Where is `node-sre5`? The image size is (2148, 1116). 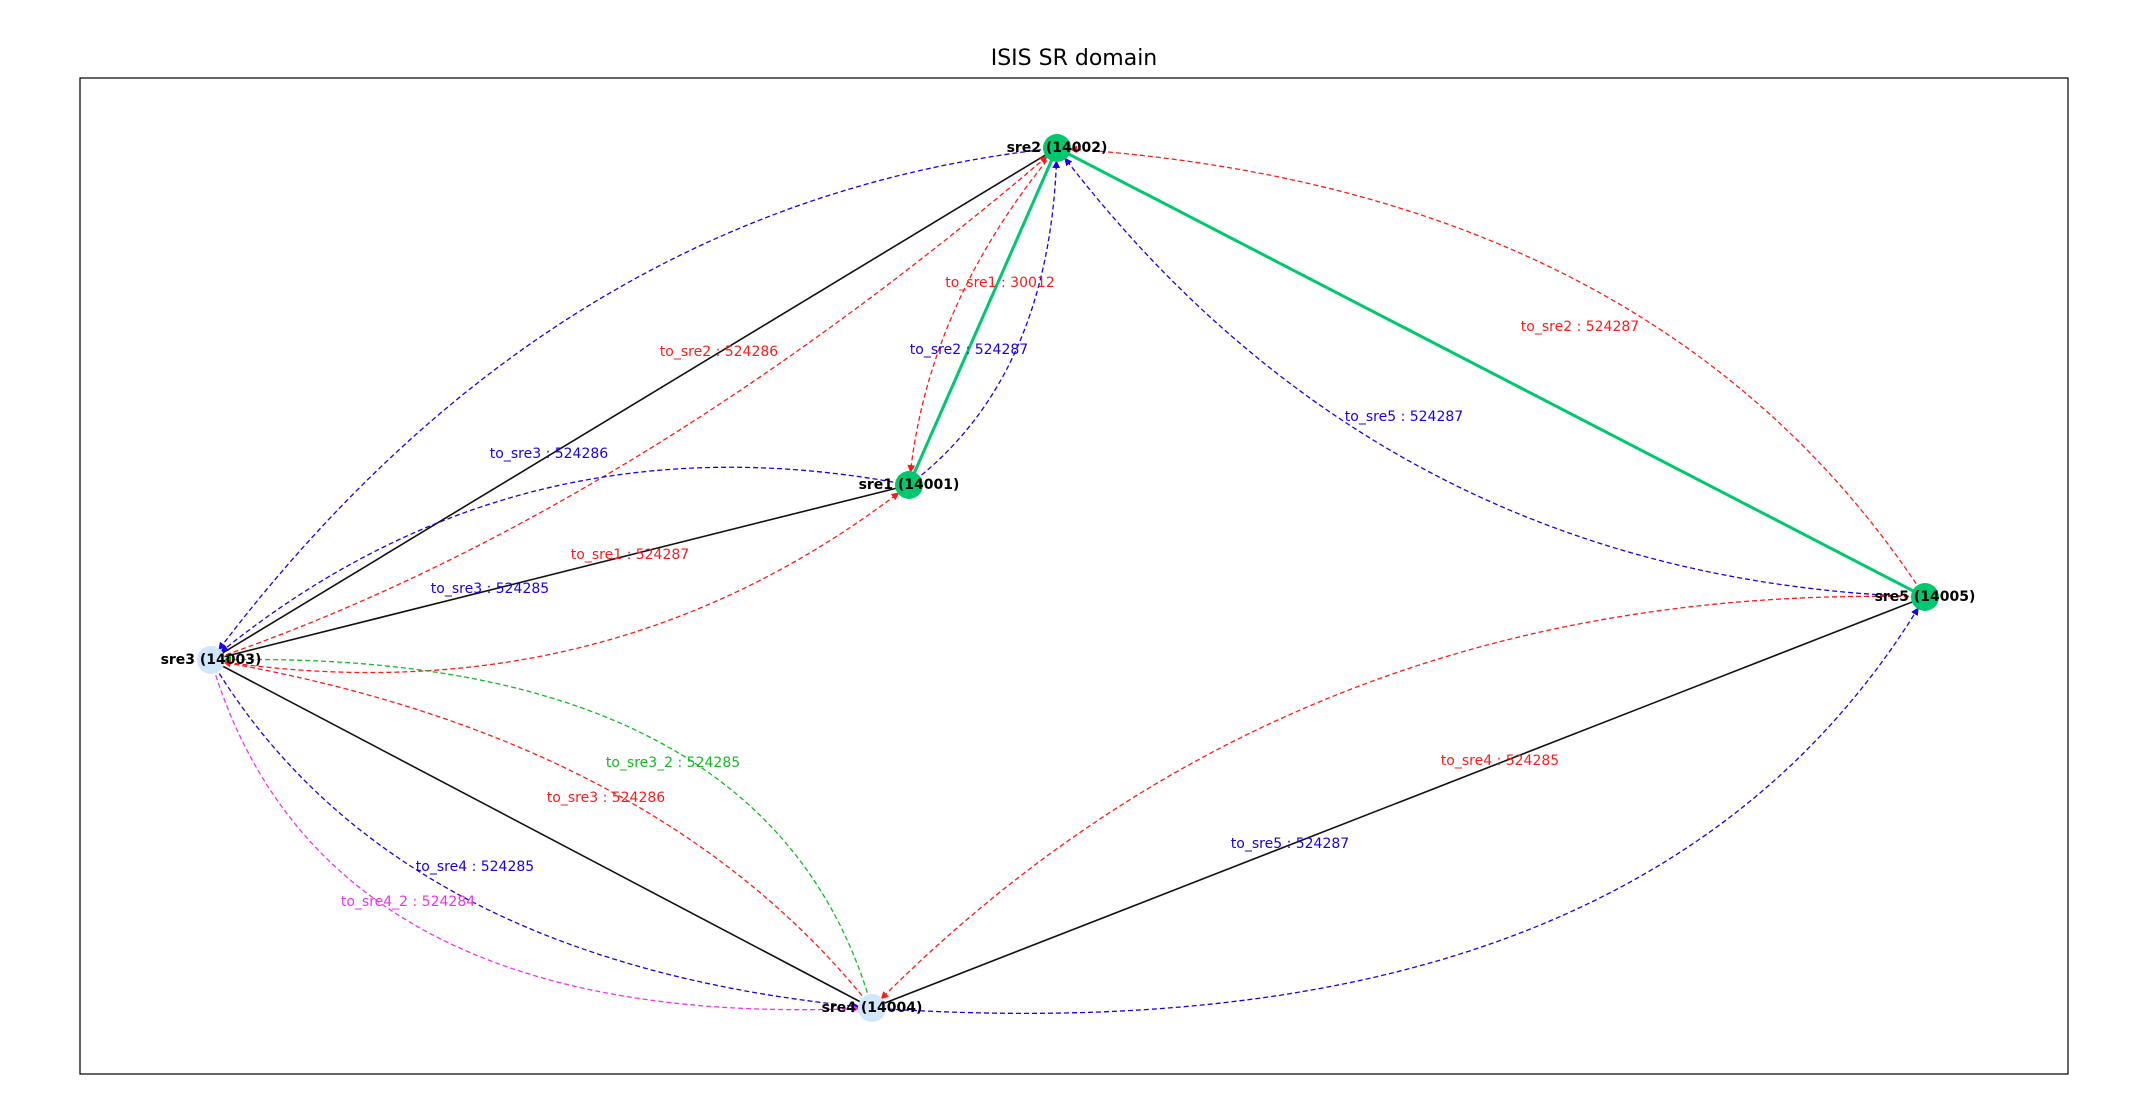
node-sre5 is located at coordinates (1925, 597).